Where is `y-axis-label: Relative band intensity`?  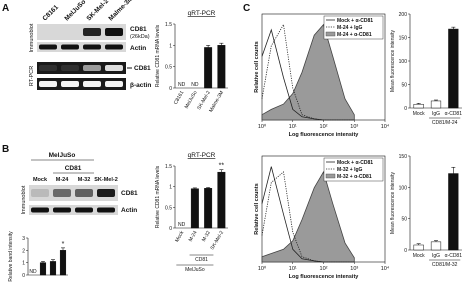 y-axis-label: Relative band intensity is located at coordinates (11, 256).